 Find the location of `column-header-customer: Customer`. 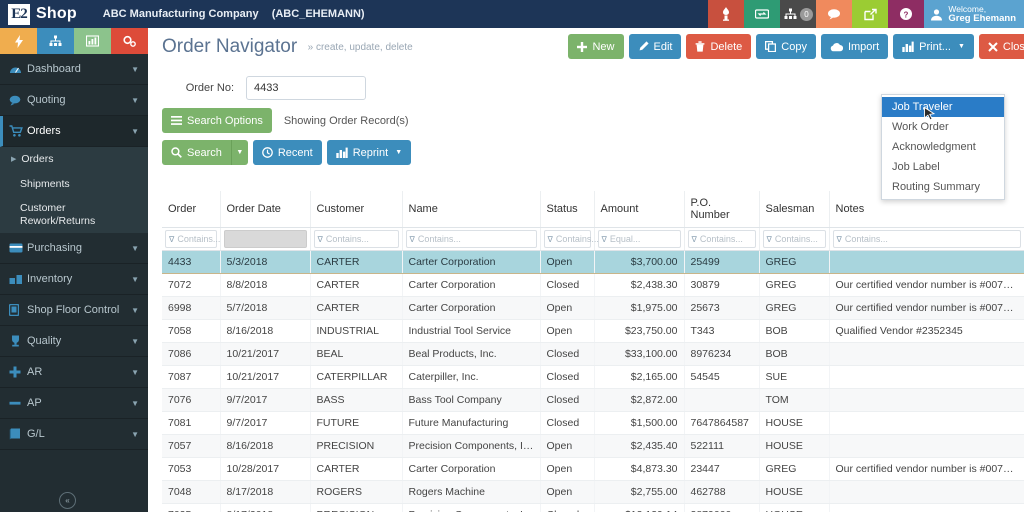

column-header-customer: Customer is located at coordinates (356, 209).